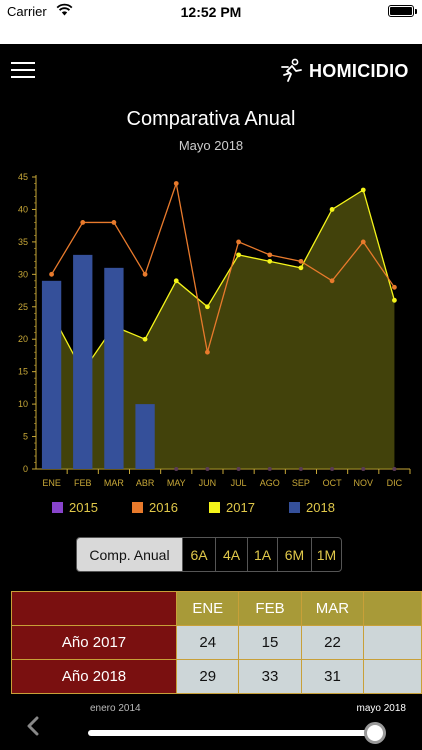 This screenshot has width=422, height=750. What do you see at coordinates (208, 483) in the screenshot?
I see `x-tick-label: JUN` at bounding box center [208, 483].